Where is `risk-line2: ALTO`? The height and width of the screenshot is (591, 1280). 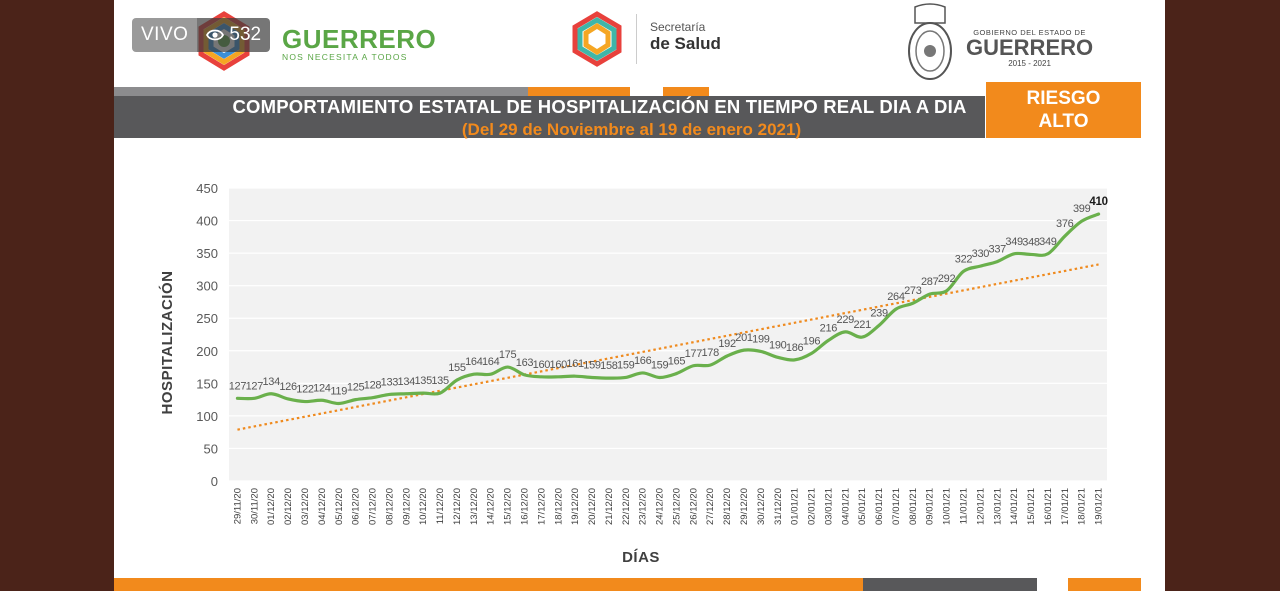 risk-line2: ALTO is located at coordinates (1063, 121).